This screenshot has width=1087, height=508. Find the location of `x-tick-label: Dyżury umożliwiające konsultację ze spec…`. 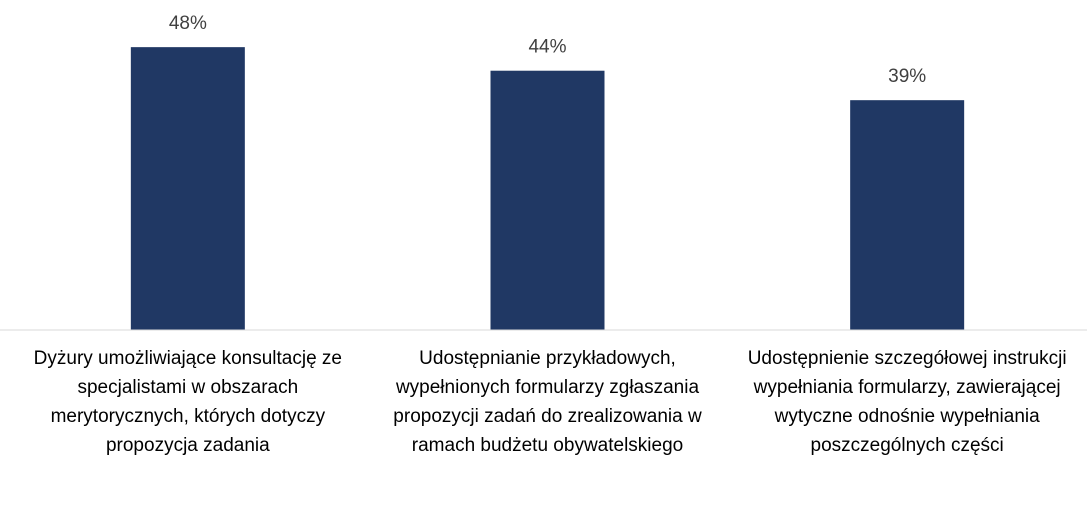

x-tick-label: Dyżury umożliwiające konsultację ze spec… is located at coordinates (187, 402).